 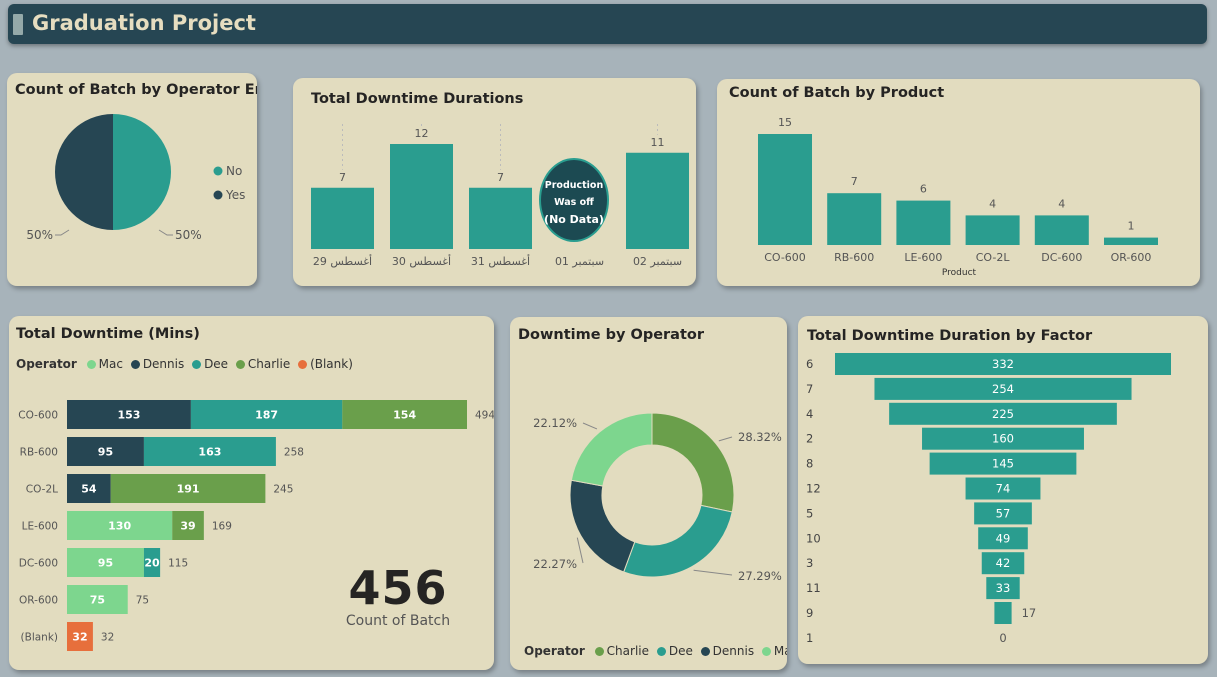 What do you see at coordinates (218, 195) in the screenshot?
I see `legend-dot-yes` at bounding box center [218, 195].